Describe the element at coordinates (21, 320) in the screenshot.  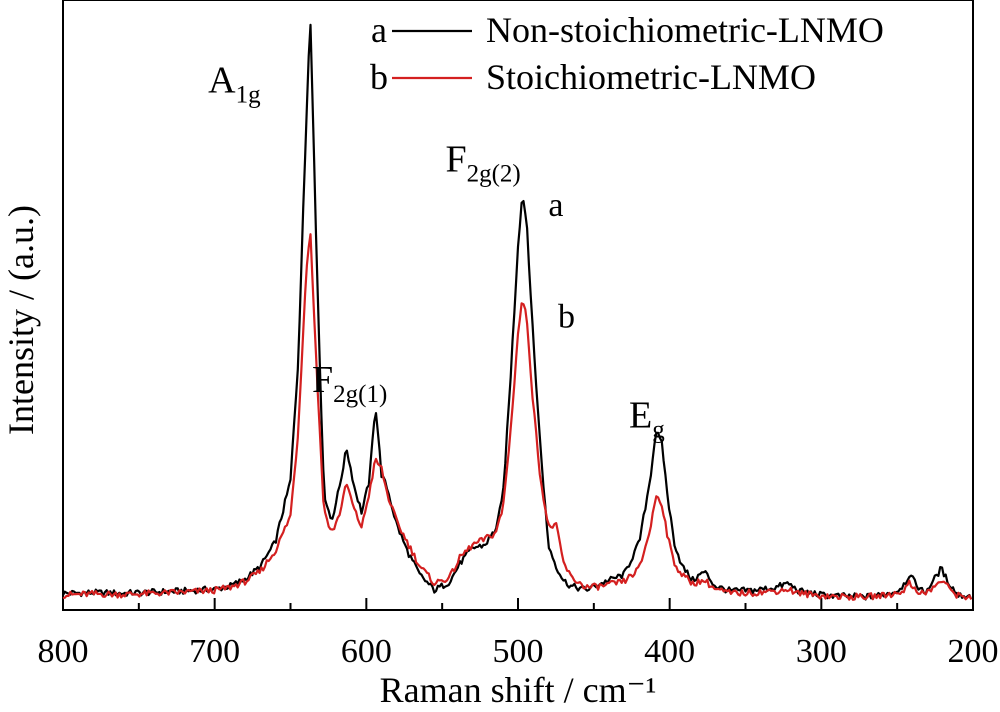
I see `y-axis-title: Intensity / (a.u.)` at that location.